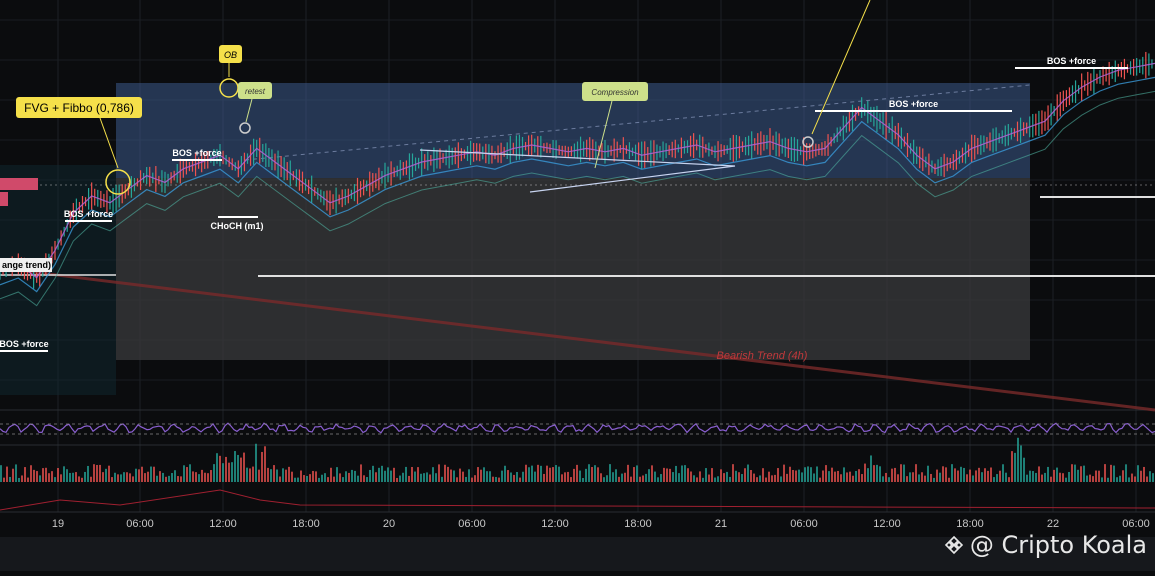  I want to click on x-tick-label: 06:00, so click(140, 524).